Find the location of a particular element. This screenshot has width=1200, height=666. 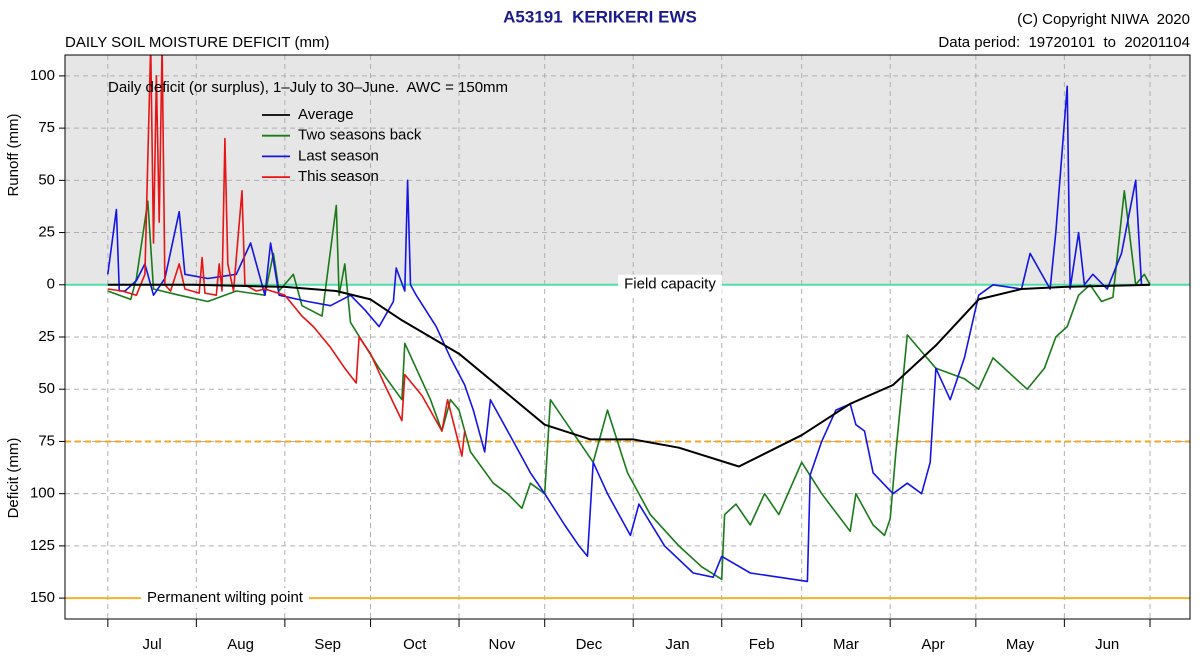

reference-label: Permanent wilting point is located at coordinates (225, 597).